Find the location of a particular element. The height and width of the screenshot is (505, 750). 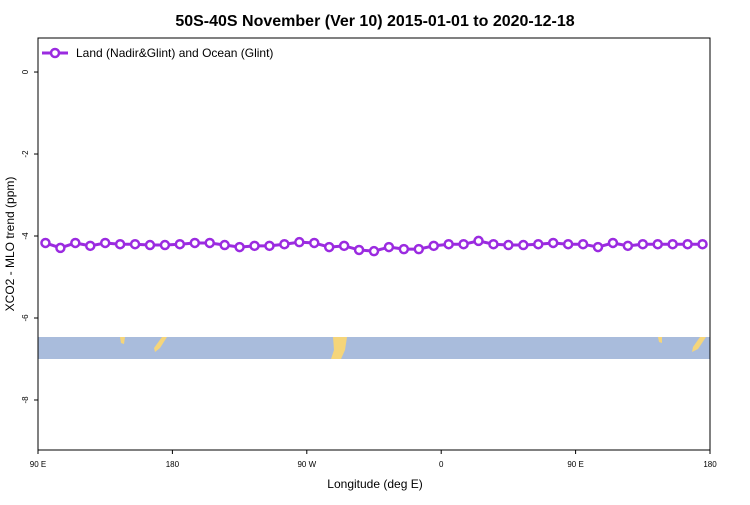

y-axis-label: XCO2 - MLO trend (ppm) is located at coordinates (10, 244).